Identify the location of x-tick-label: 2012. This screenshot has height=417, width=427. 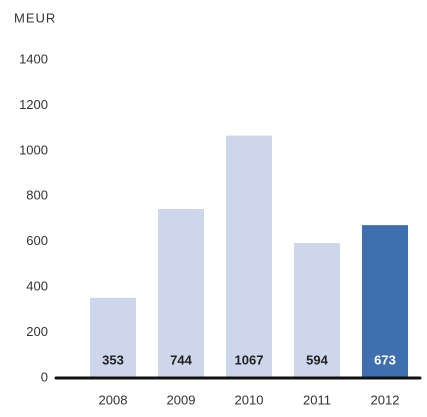
(385, 399).